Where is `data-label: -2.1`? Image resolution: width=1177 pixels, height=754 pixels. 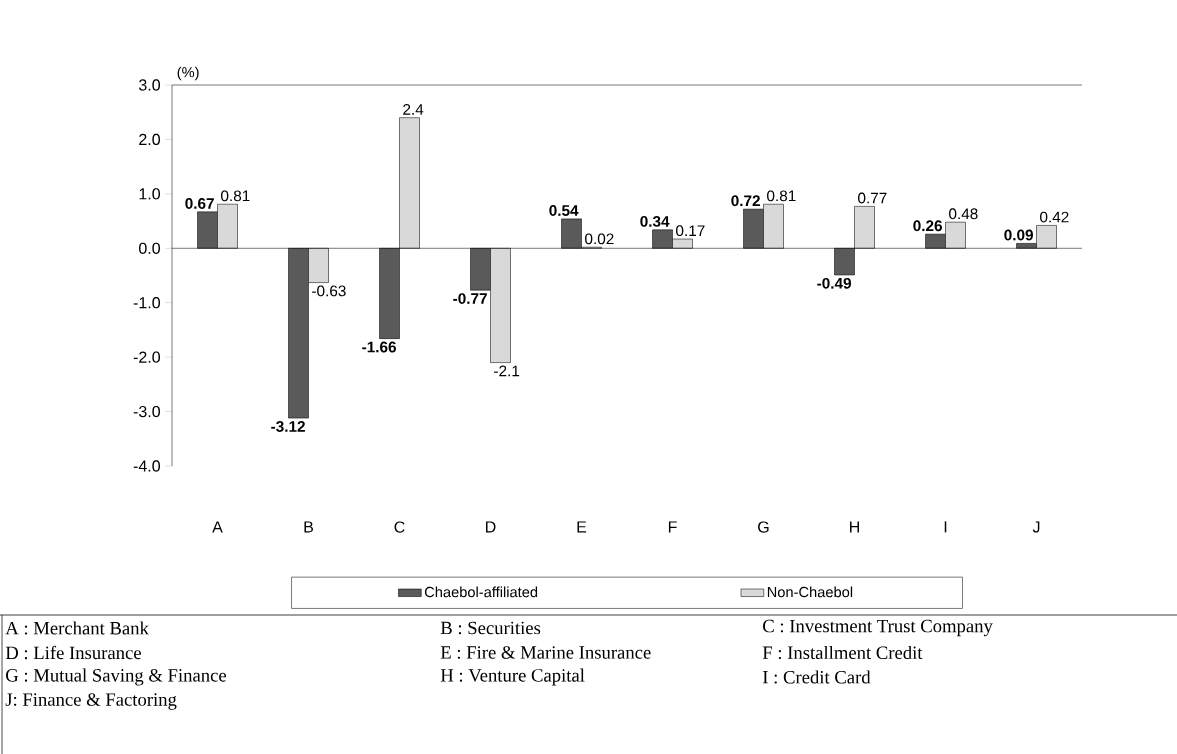
data-label: -2.1 is located at coordinates (507, 371).